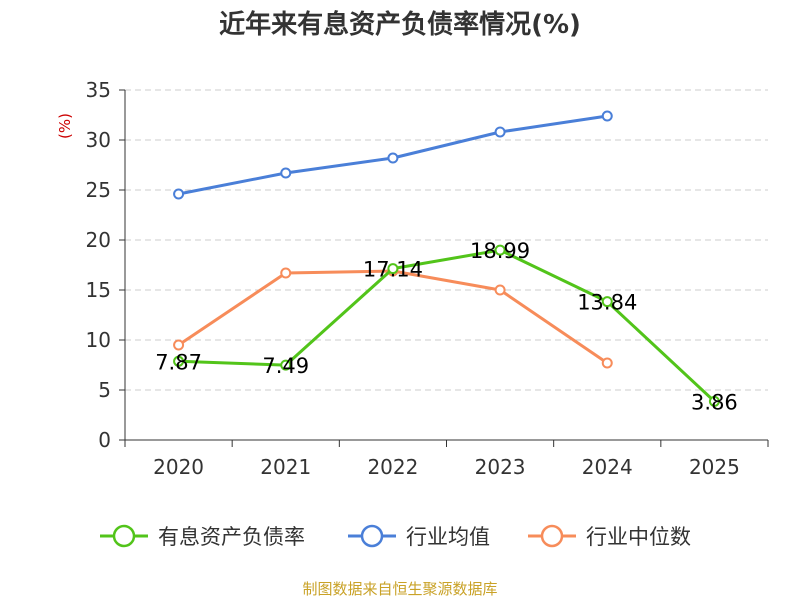 The height and width of the screenshot is (600, 800). What do you see at coordinates (638, 537) in the screenshot?
I see `legend-label: 行业中位数` at bounding box center [638, 537].